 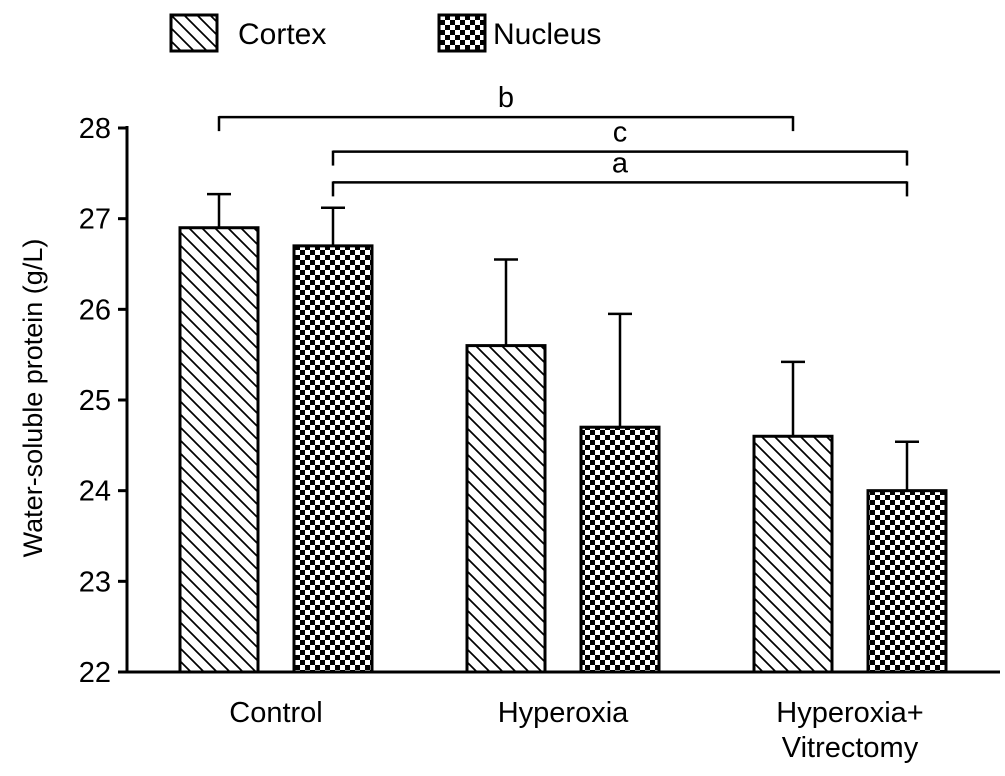 I want to click on x-tick-labels: Control Hyperoxia Hyperoxia+Vitrectomy, so click(x=576, y=730).